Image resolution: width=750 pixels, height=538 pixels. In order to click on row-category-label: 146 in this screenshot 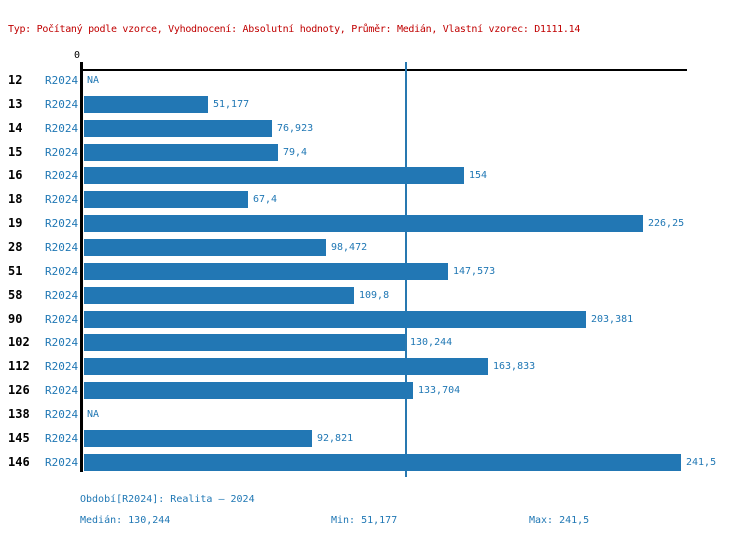, I will do `click(19, 462)`.